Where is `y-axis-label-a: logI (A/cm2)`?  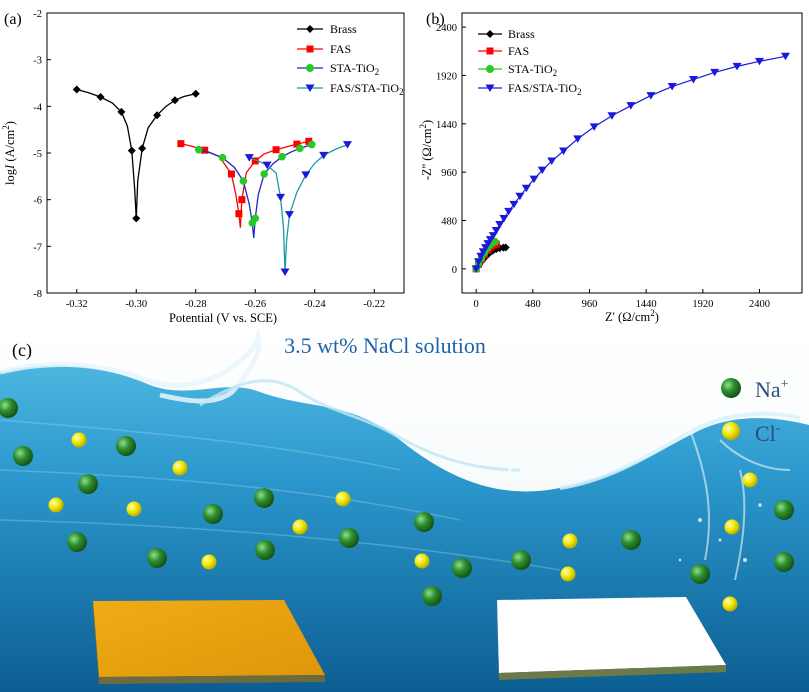 y-axis-label-a: logI (A/cm2) is located at coordinates (9, 153).